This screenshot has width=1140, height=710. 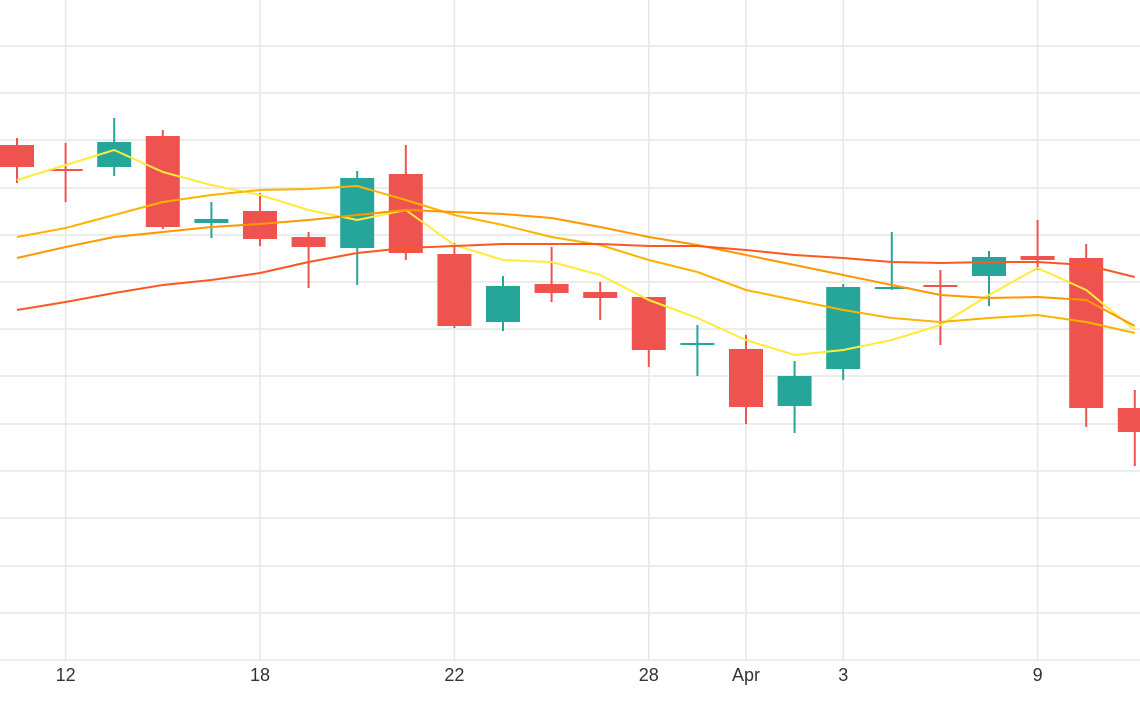 What do you see at coordinates (1038, 675) in the screenshot?
I see `x-tick-label: 9` at bounding box center [1038, 675].